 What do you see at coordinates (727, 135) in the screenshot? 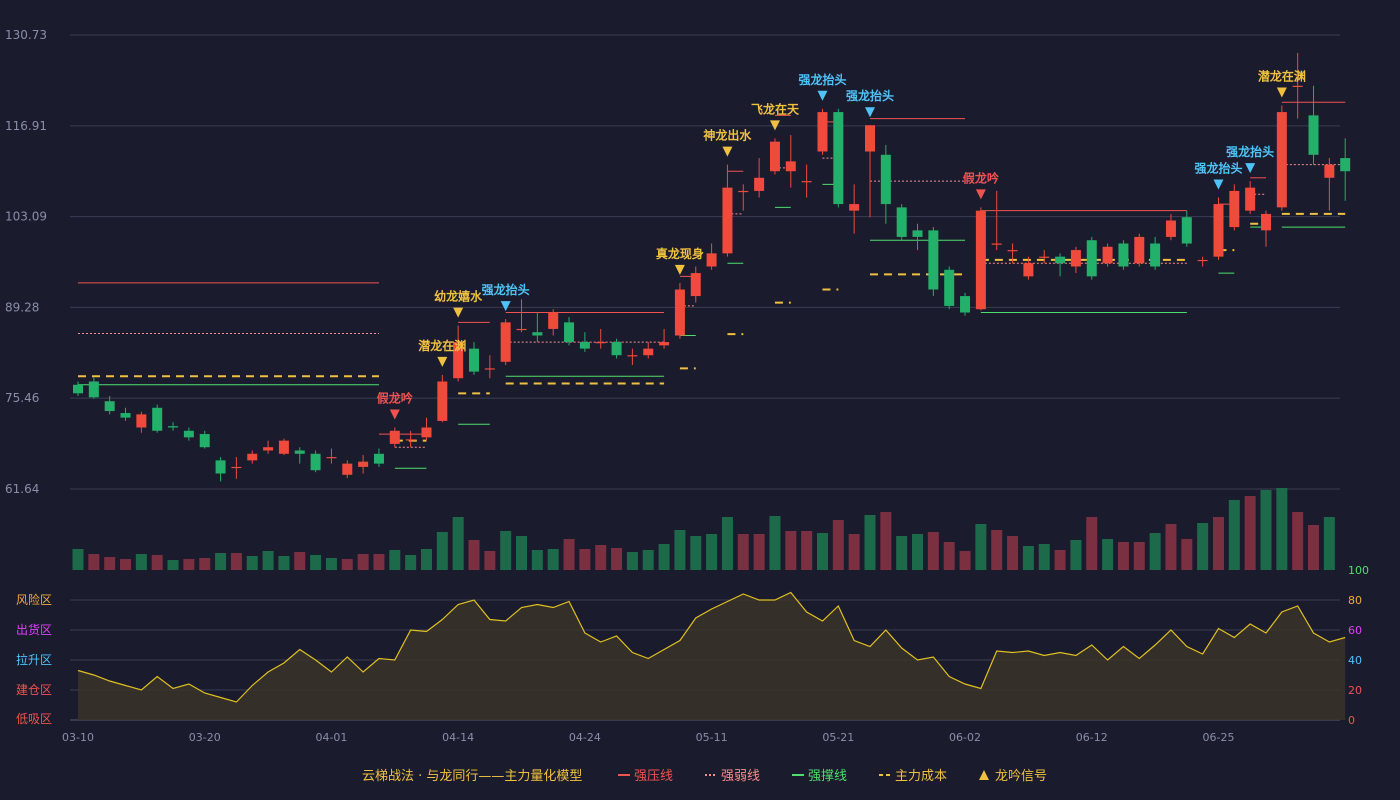
I see `signal-label: 神龙出水` at bounding box center [727, 135].